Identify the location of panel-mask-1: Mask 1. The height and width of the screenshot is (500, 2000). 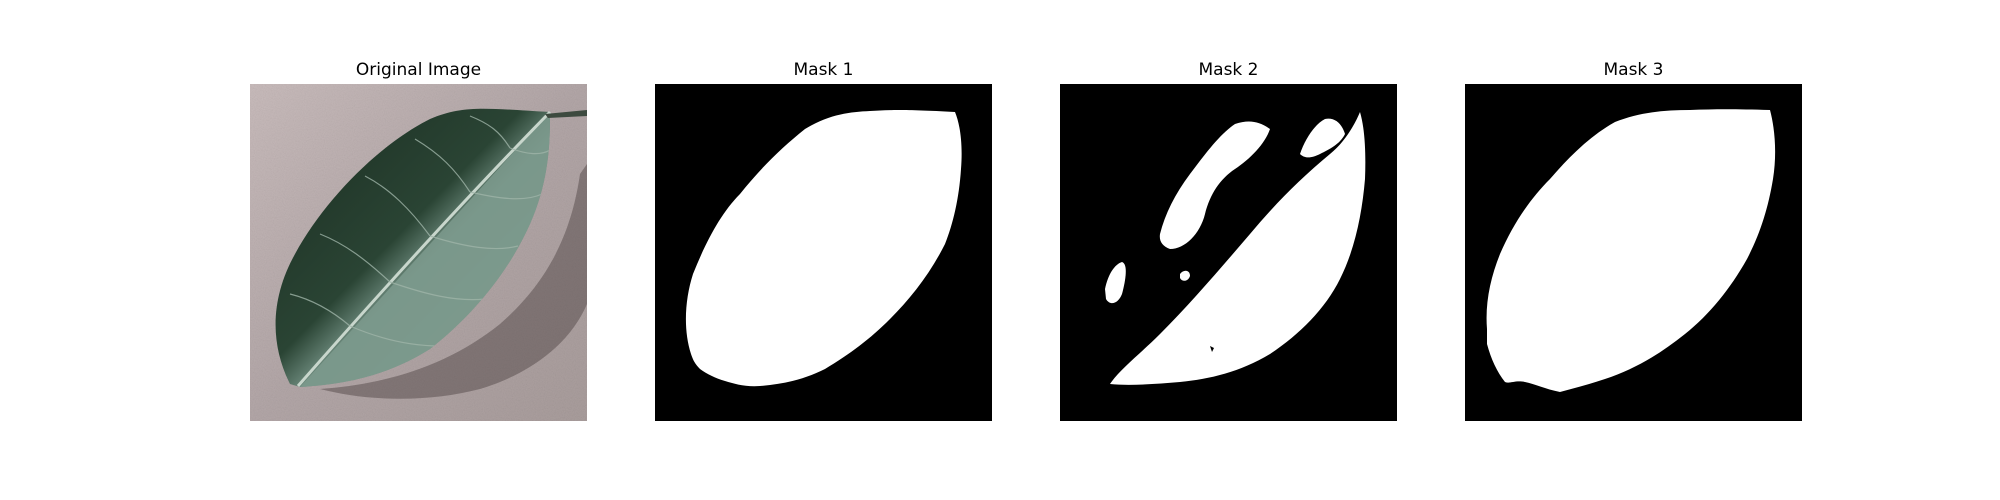
(823, 238).